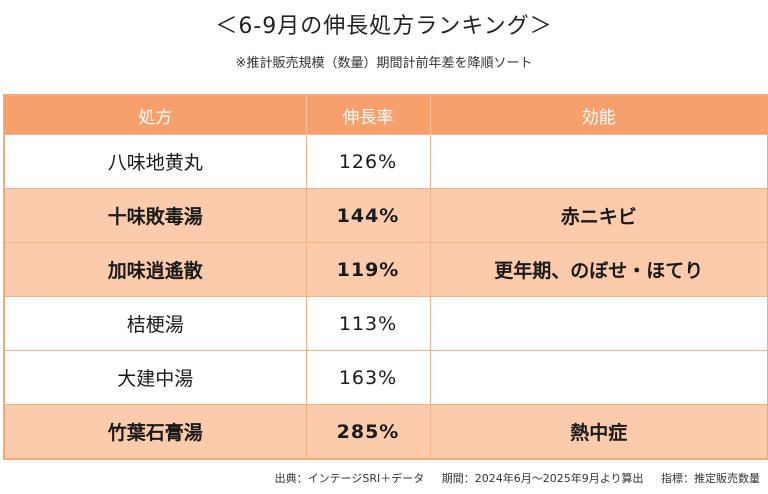  What do you see at coordinates (368, 323) in the screenshot?
I see `growth-rate-cell: 113%` at bounding box center [368, 323].